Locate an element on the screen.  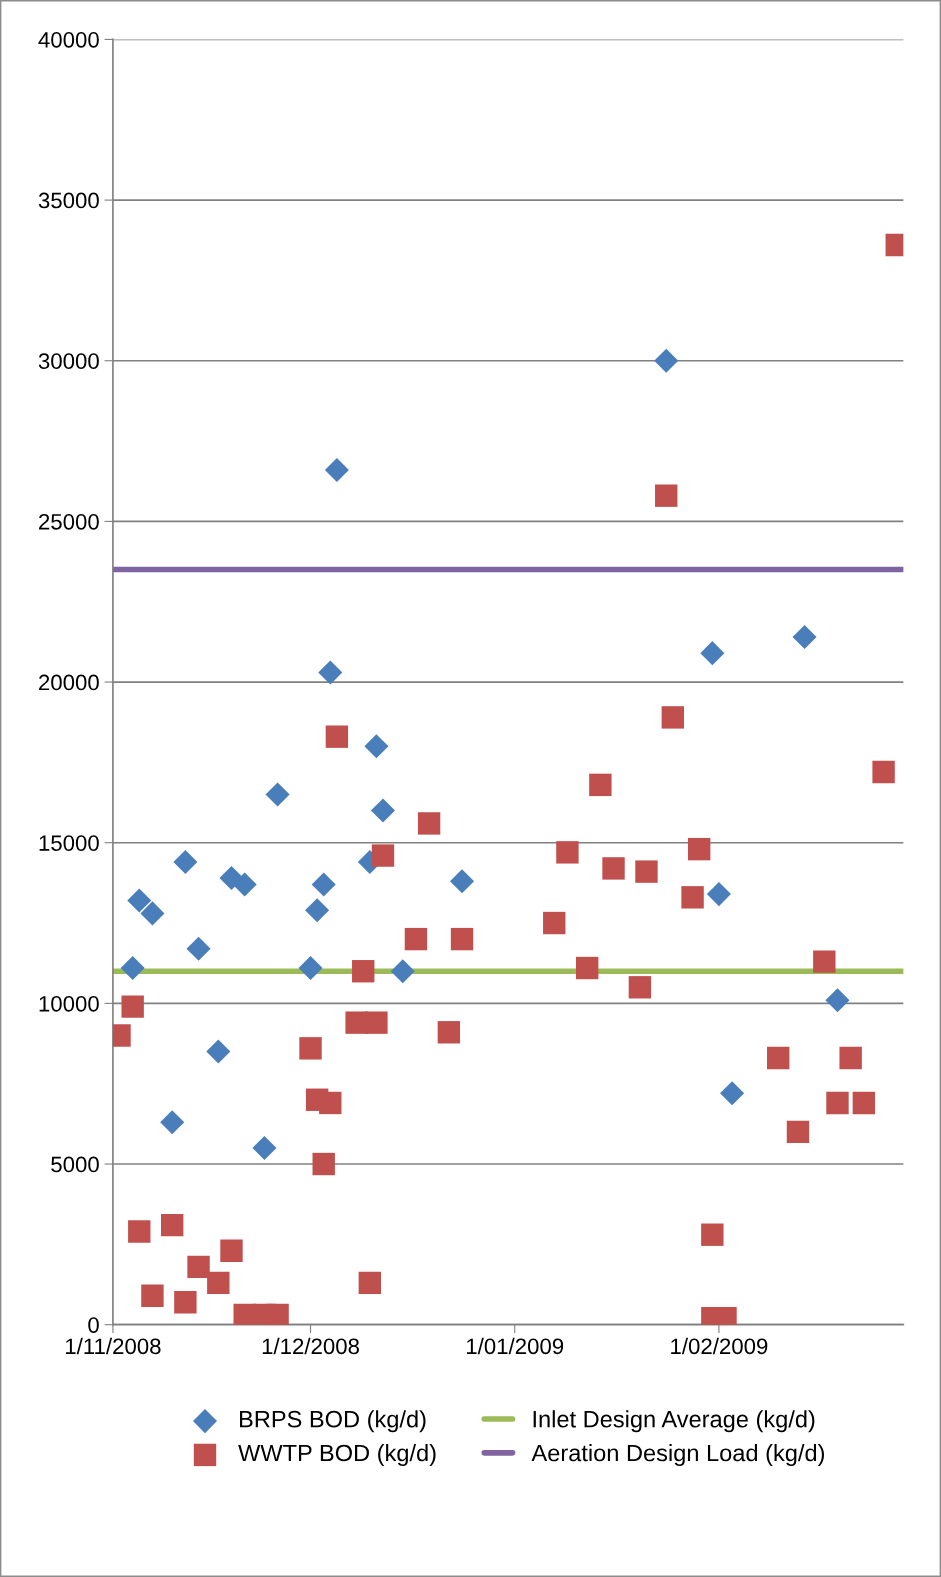
legend-label: Aeration Design Load (kg/d) is located at coordinates (677, 1455).